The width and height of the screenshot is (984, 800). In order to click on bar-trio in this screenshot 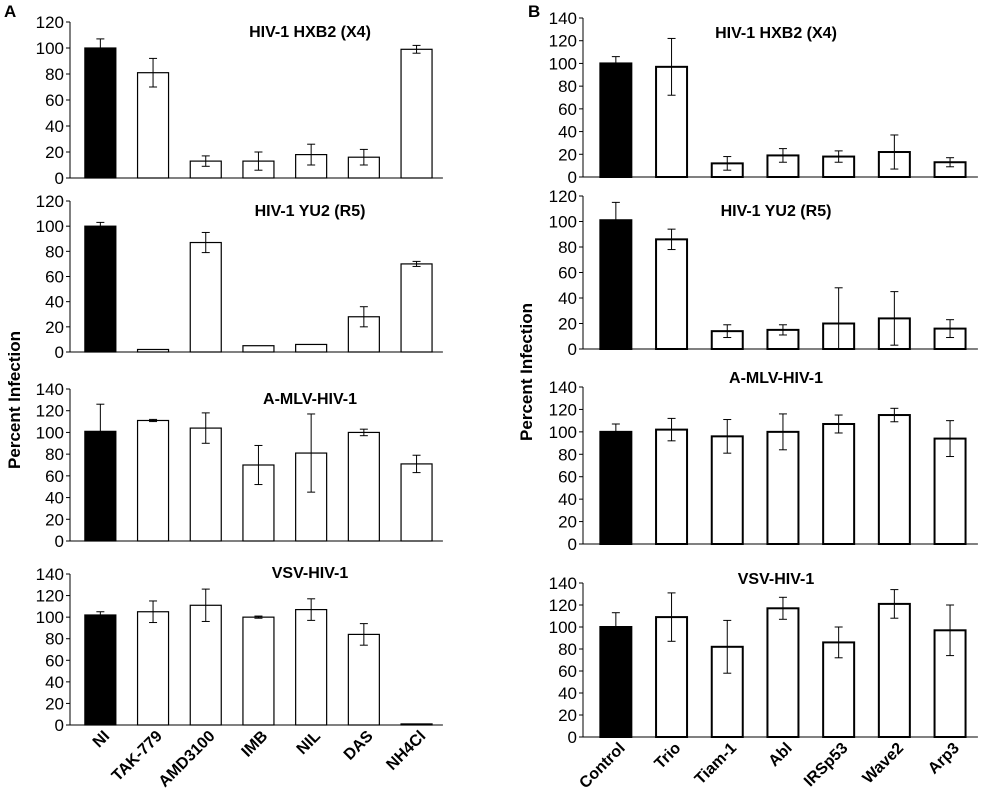, I will do `click(672, 294)`.